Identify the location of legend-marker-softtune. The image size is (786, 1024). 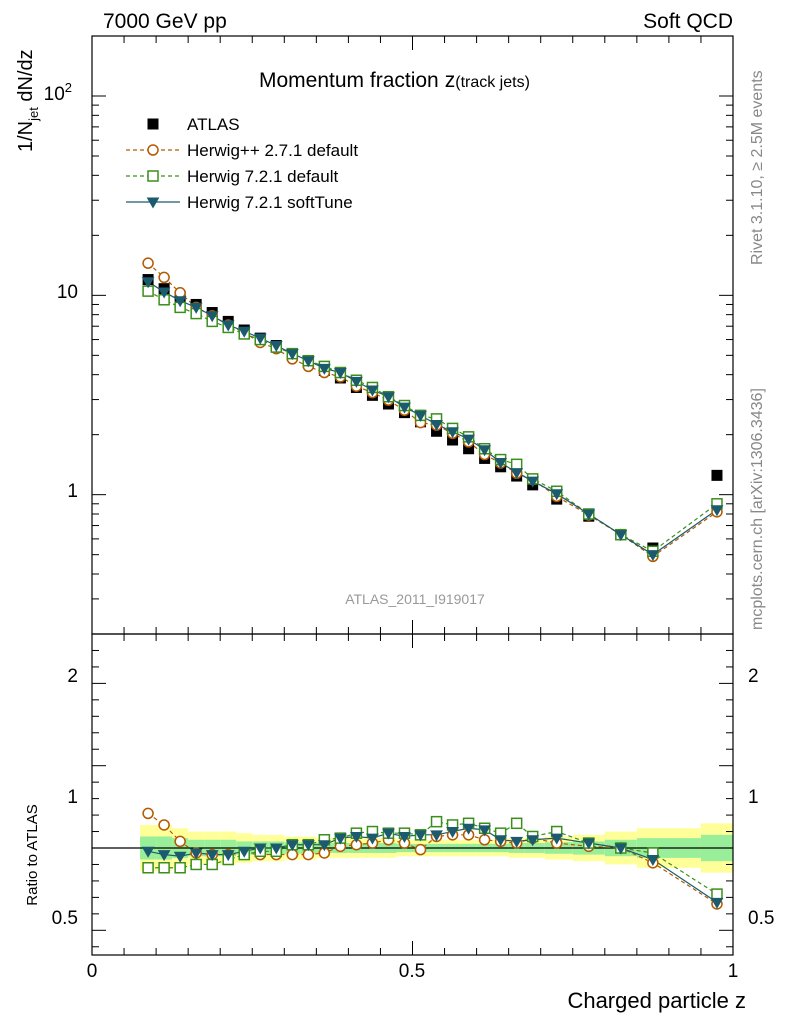
(153, 203).